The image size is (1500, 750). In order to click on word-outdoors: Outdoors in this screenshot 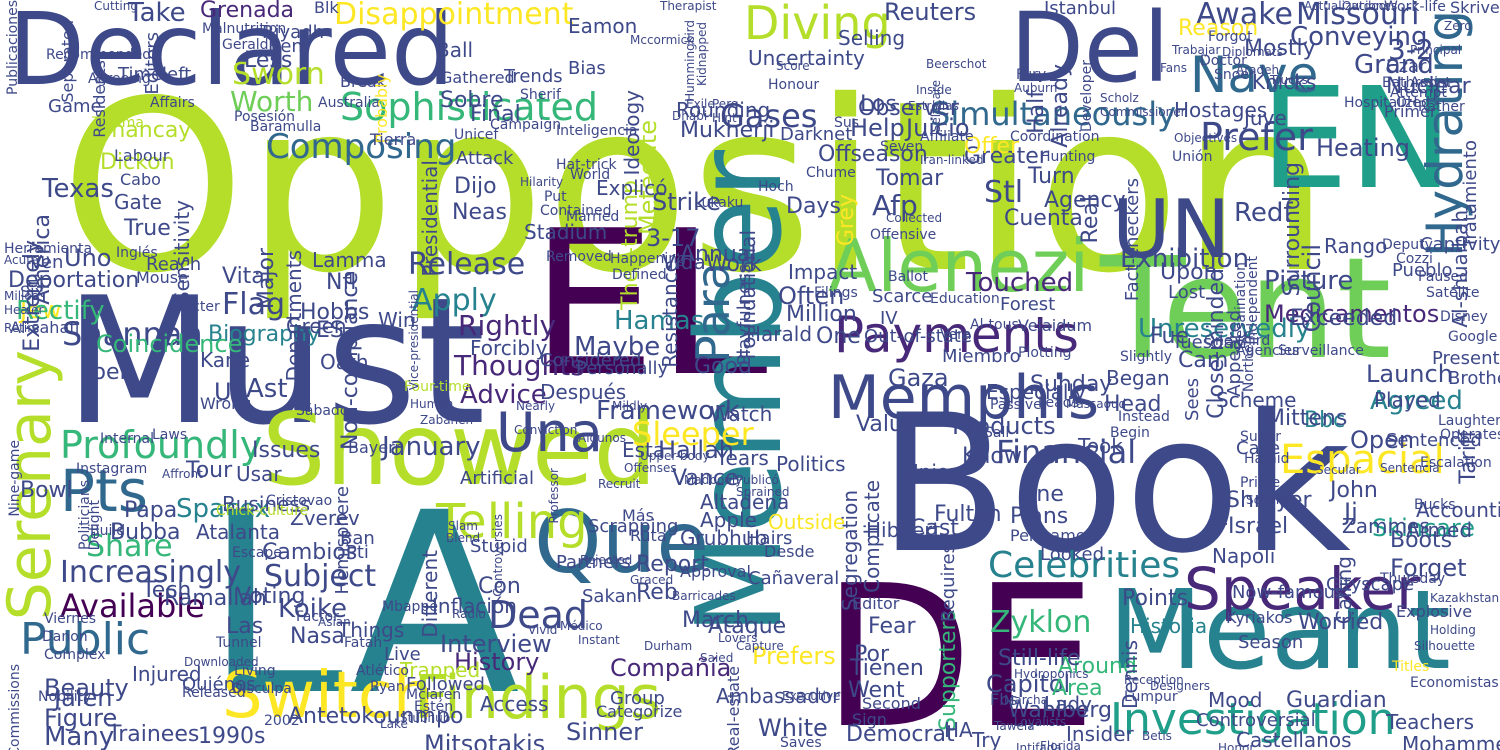, I will do `click(1370, 6)`.